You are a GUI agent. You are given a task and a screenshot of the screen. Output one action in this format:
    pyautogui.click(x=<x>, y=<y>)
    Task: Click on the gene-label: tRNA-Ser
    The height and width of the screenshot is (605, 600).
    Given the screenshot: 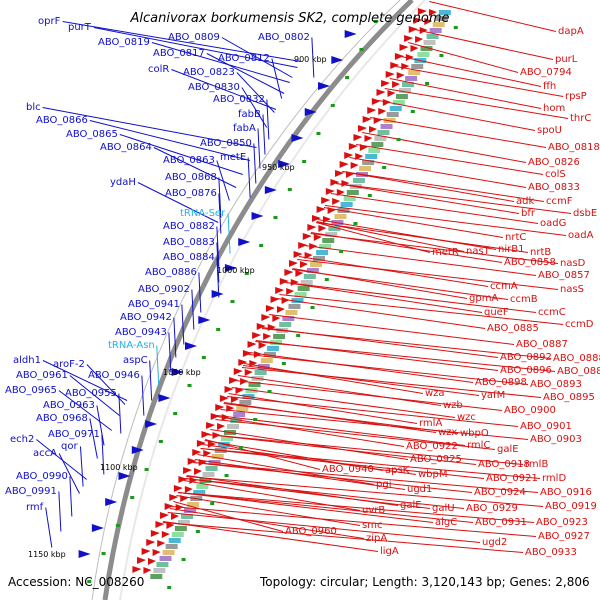 What is the action you would take?
    pyautogui.click(x=203, y=213)
    